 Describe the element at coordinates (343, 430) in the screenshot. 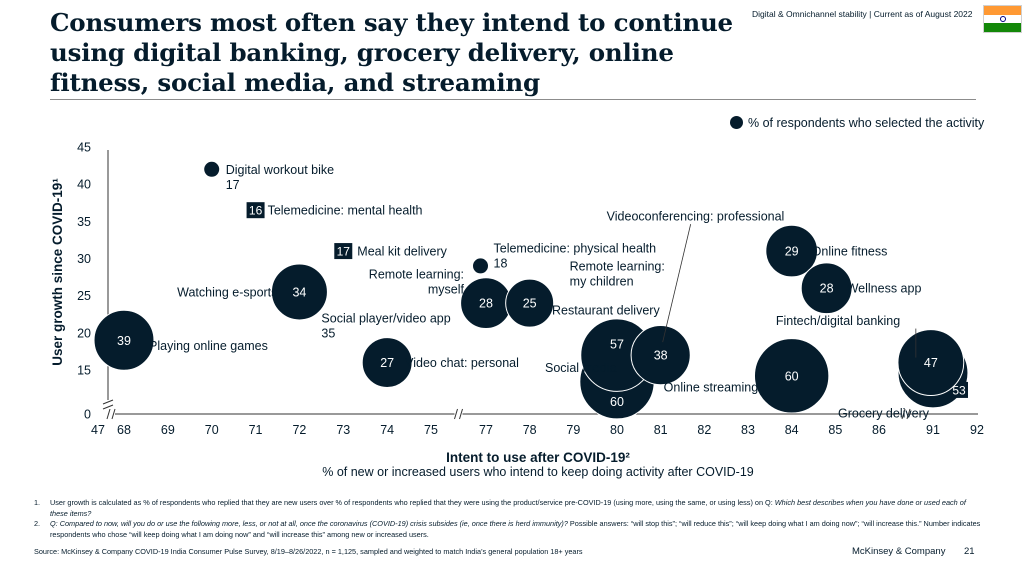

I see `x-tick-label: 73` at that location.